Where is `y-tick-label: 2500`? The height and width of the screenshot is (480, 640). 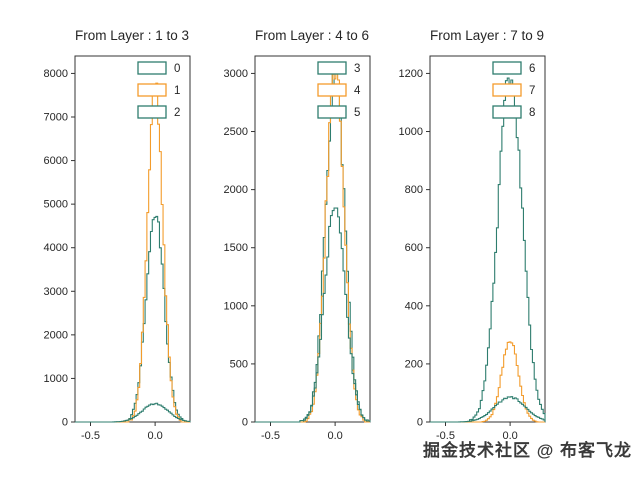 y-tick-label: 2500 is located at coordinates (236, 132).